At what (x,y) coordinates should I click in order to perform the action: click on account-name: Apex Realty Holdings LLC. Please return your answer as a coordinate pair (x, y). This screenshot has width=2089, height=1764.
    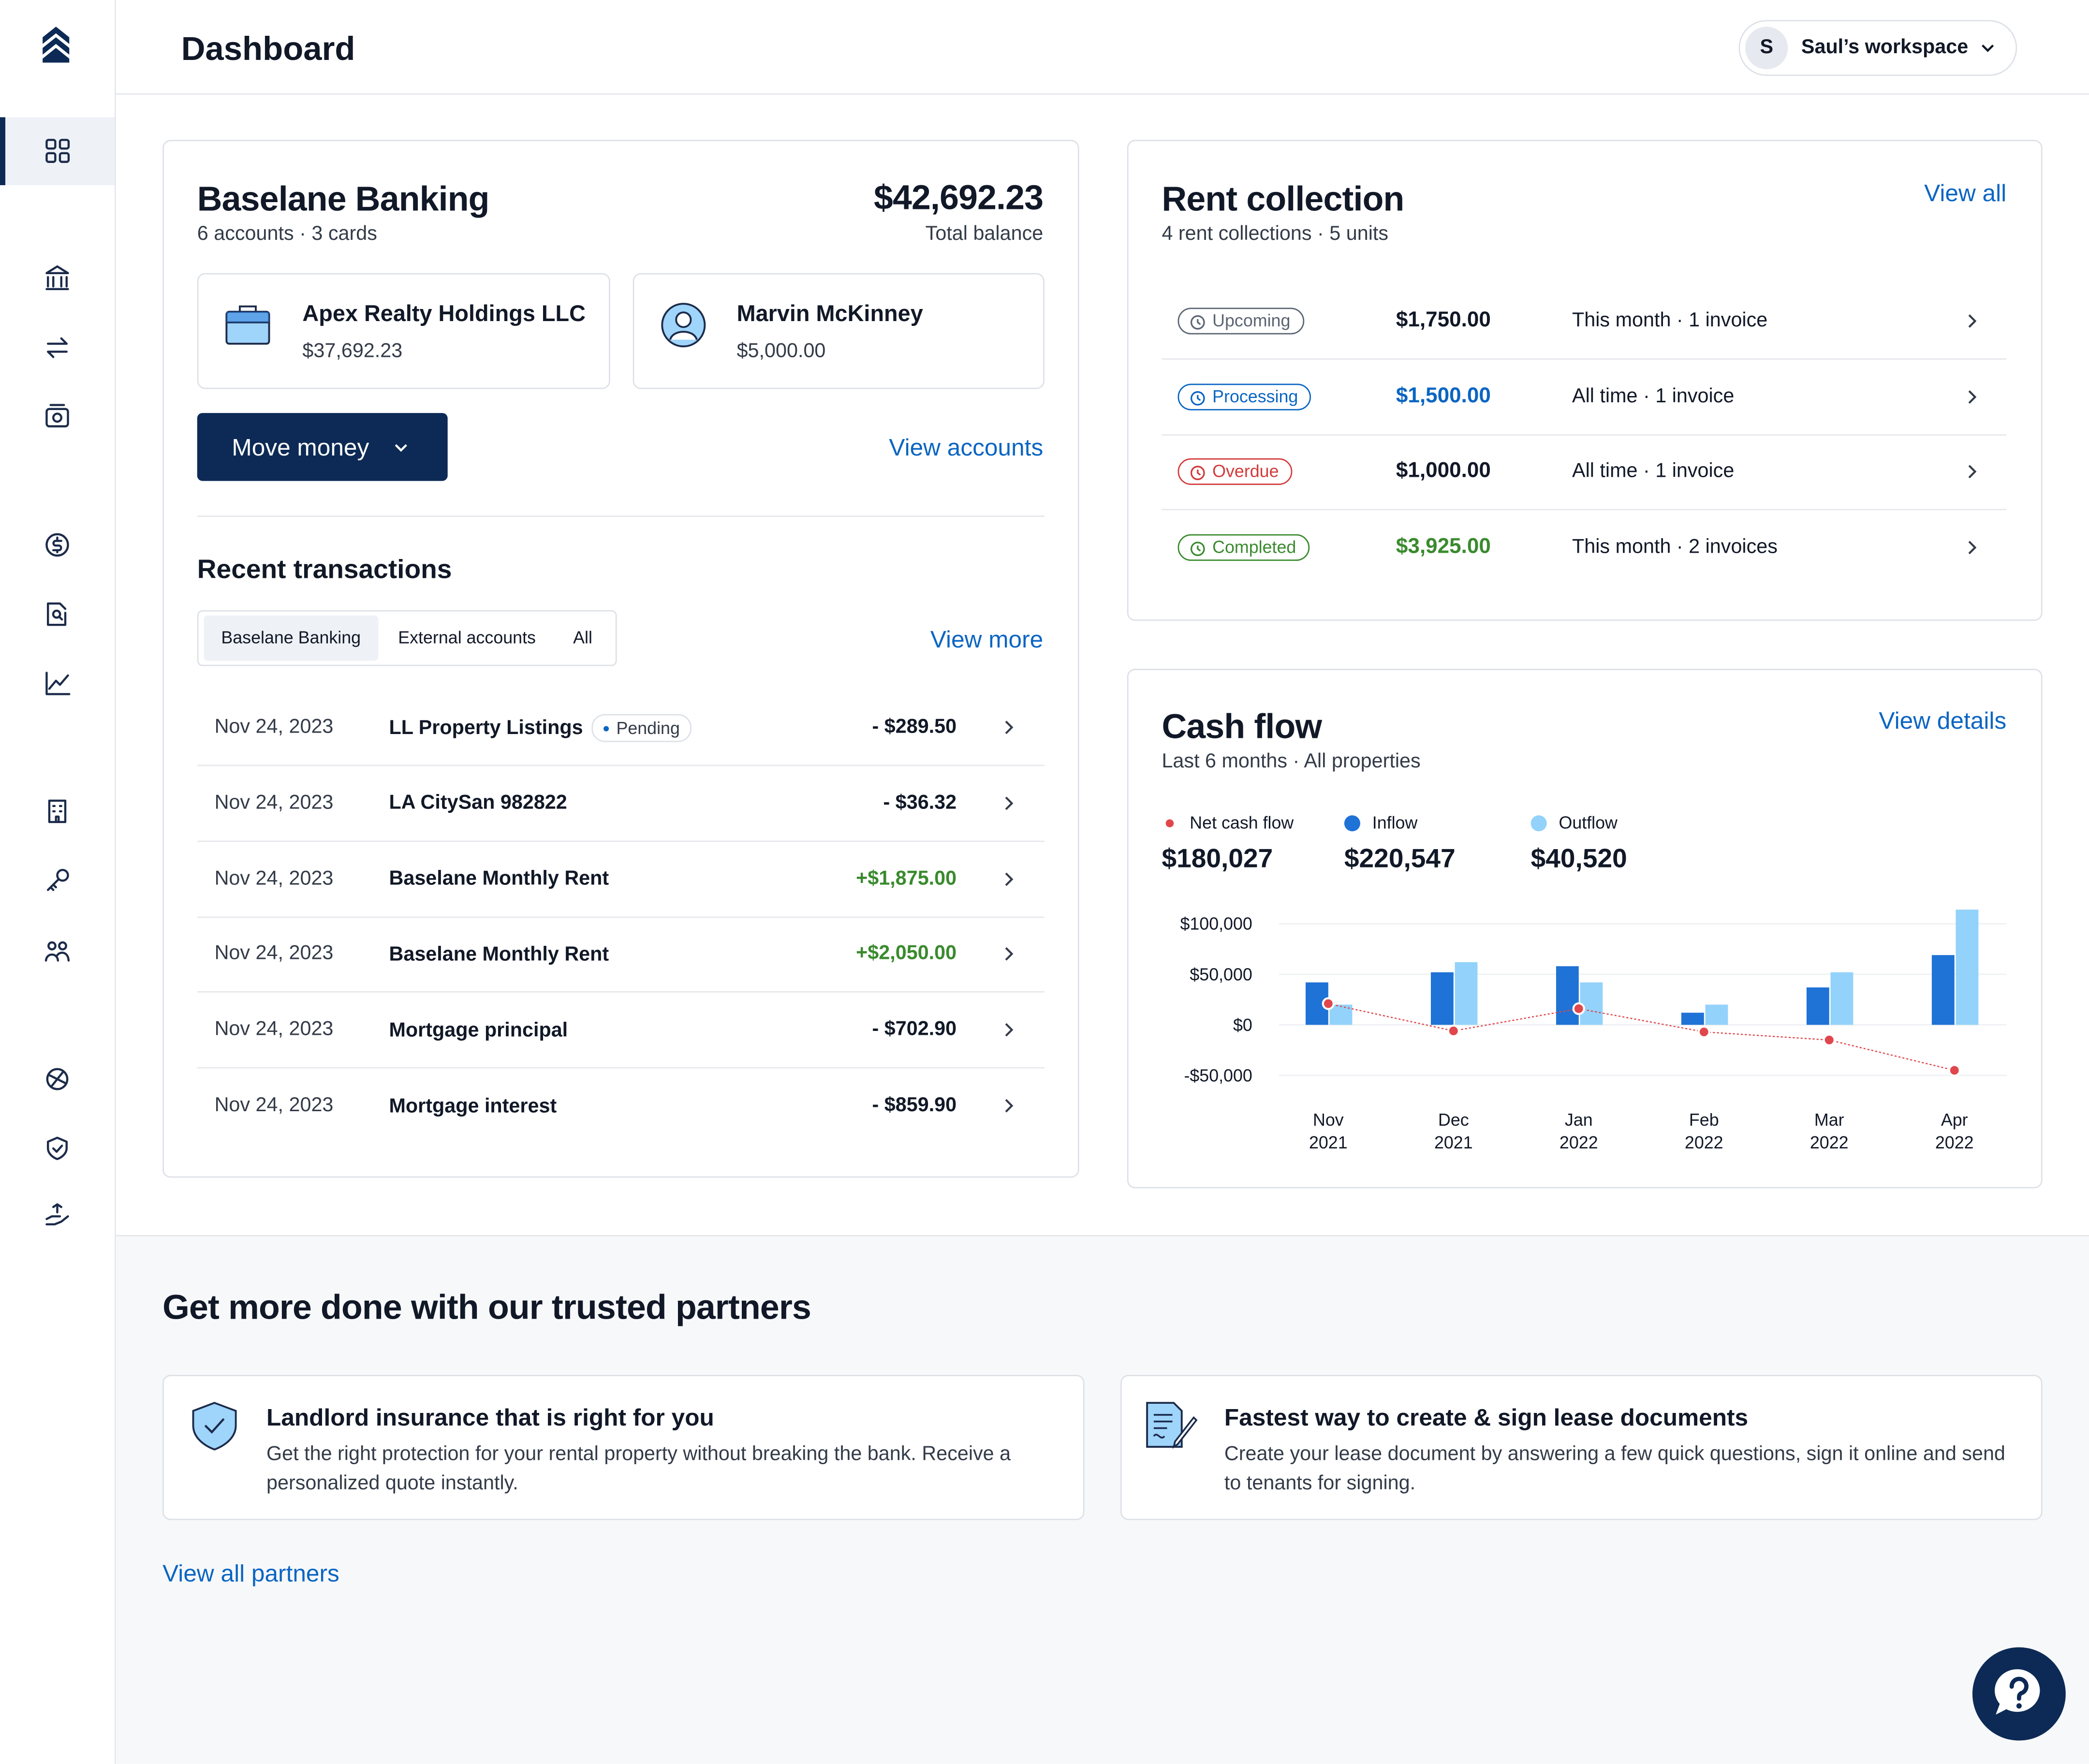
    Looking at the image, I should click on (444, 313).